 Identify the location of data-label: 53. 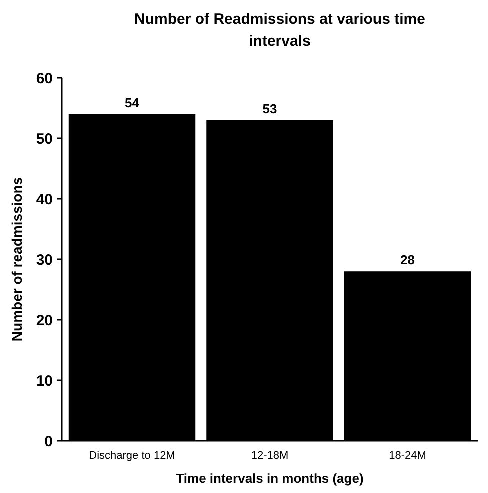
(270, 108).